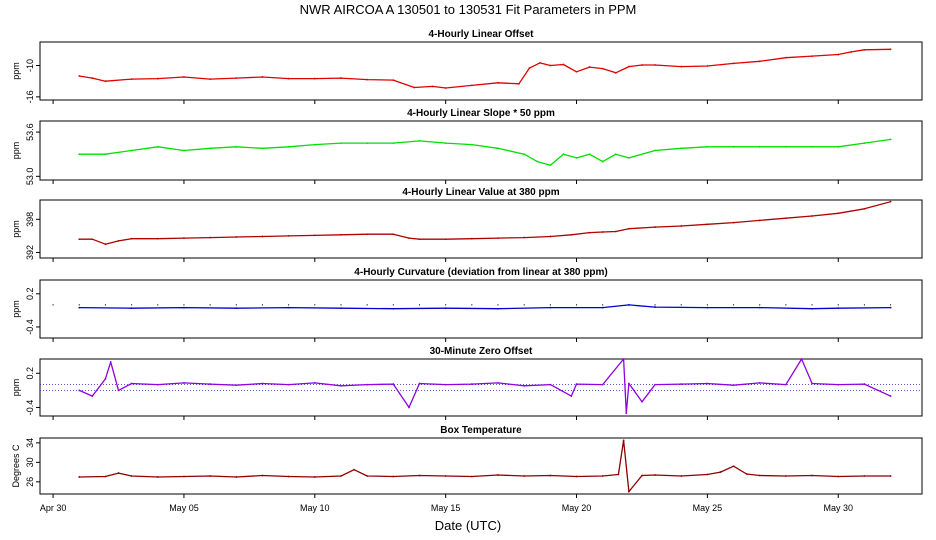 Image resolution: width=936 pixels, height=540 pixels. I want to click on panel-5: 30-Minute Zero Offset ppm 0.2 -0.4, so click(467, 383).